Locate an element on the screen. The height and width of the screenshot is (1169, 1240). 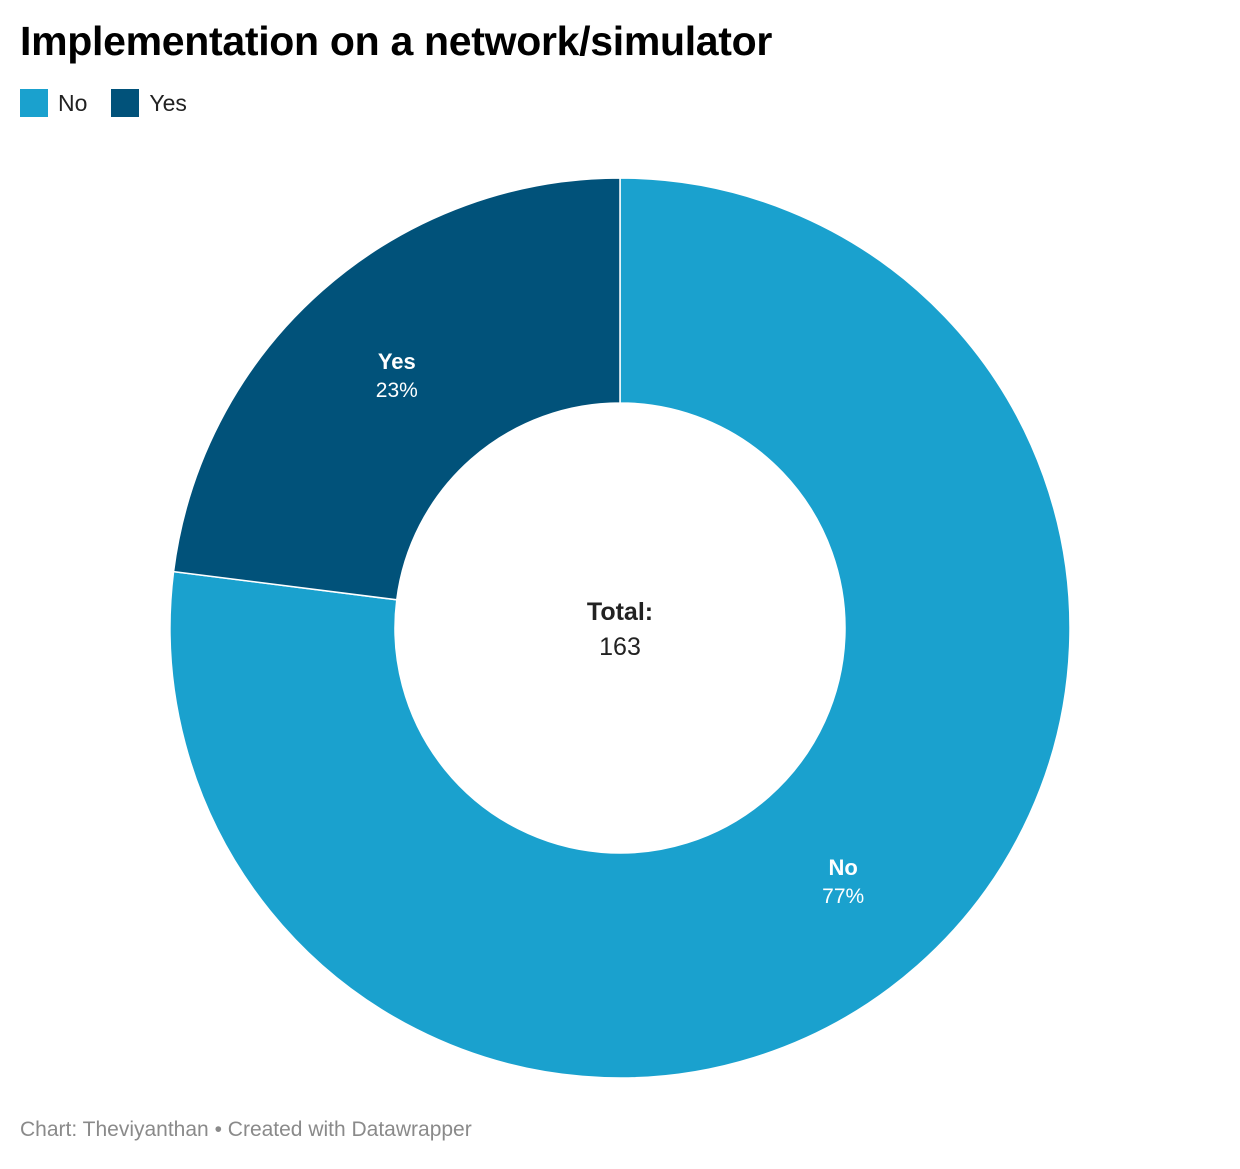
legend-label-no: No is located at coordinates (73, 102).